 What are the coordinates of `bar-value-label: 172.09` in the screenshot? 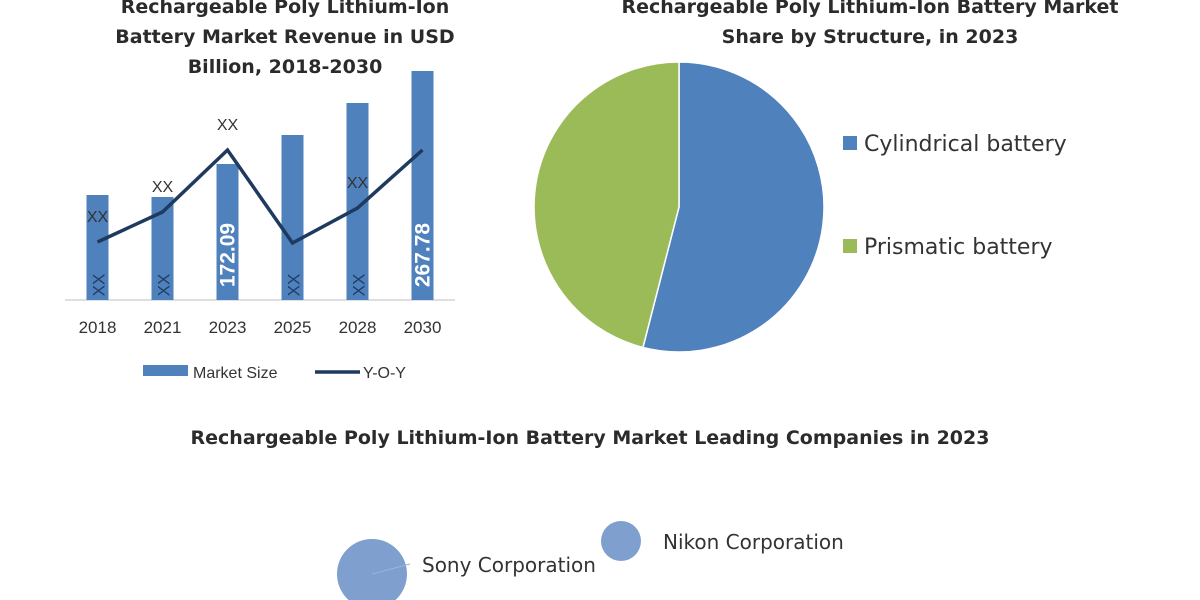 It's located at (228, 255).